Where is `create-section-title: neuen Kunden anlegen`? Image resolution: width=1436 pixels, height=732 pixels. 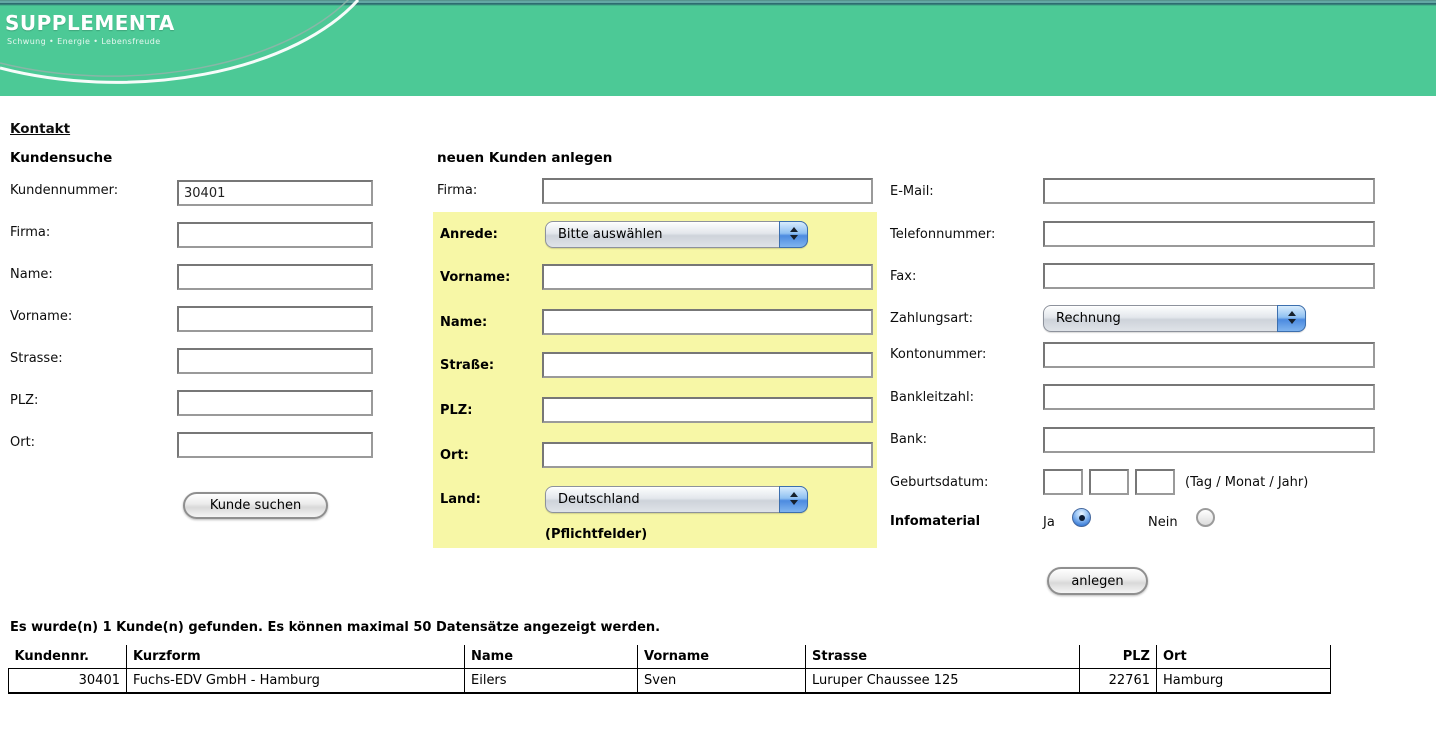
create-section-title: neuen Kunden anlegen is located at coordinates (525, 158).